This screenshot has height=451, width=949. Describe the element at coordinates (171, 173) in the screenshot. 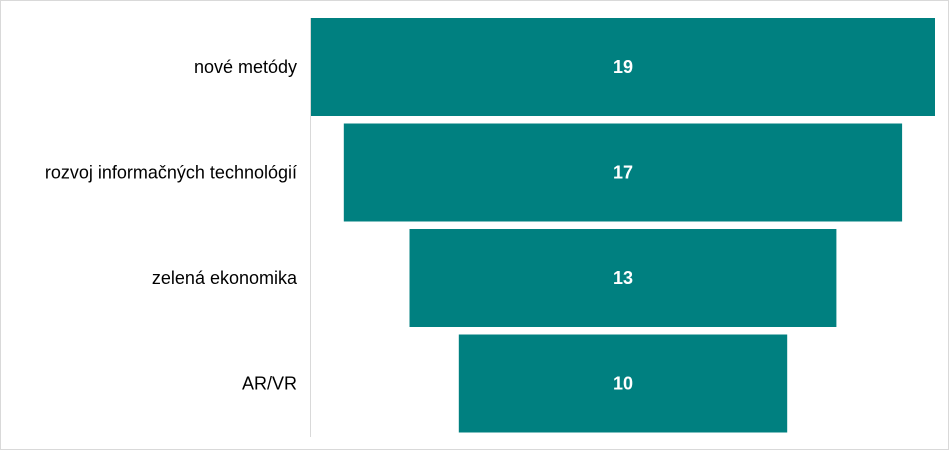

I see `category-label: rozvoj informačných technológií` at that location.